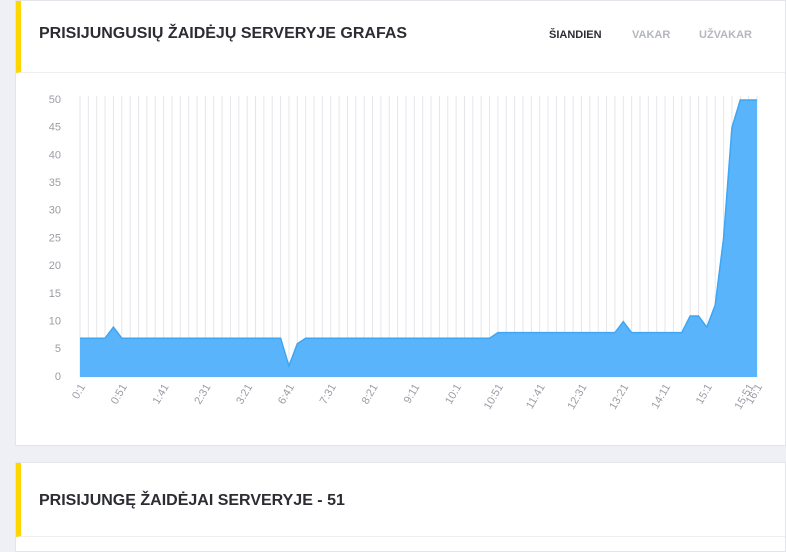  I want to click on x-tick-label: 10:51, so click(494, 397).